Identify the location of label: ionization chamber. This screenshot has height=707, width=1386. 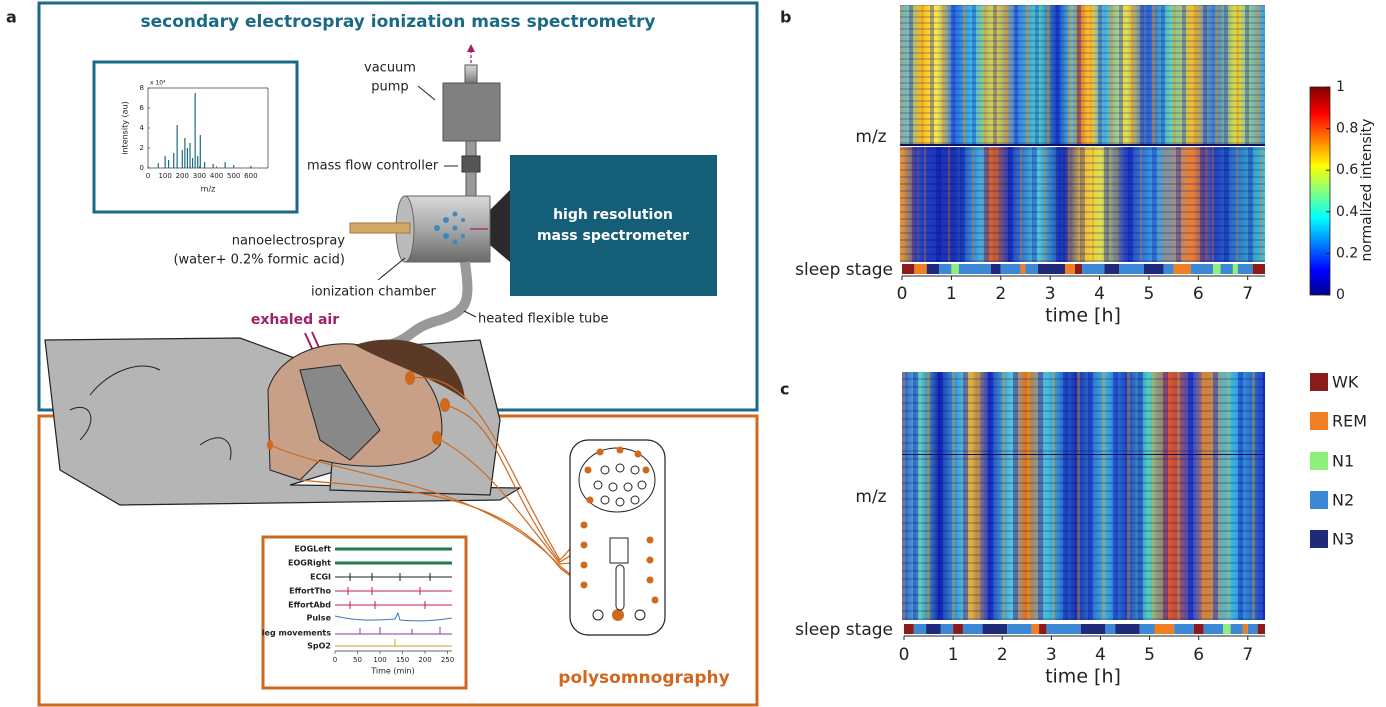
(374, 292).